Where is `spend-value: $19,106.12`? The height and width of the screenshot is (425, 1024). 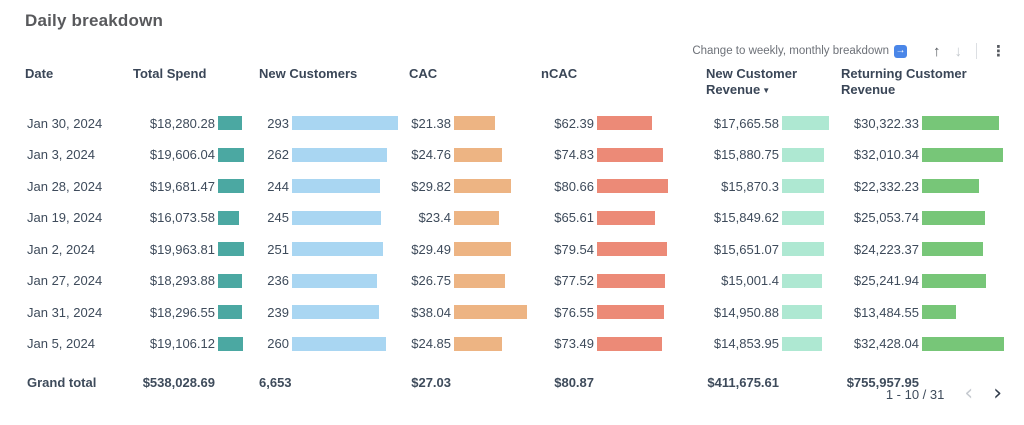
spend-value: $19,106.12 is located at coordinates (182, 344).